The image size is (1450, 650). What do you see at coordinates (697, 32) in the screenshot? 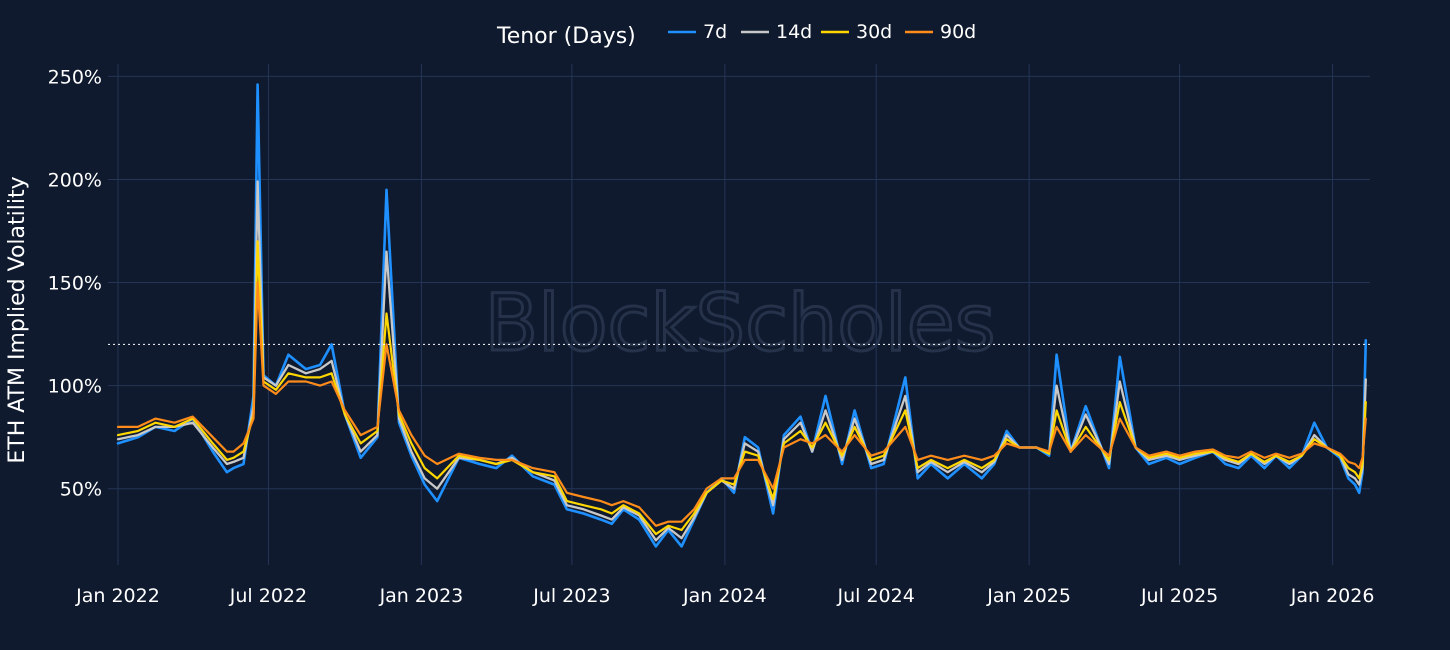
I see `legend-item-7d: 7d` at bounding box center [697, 32].